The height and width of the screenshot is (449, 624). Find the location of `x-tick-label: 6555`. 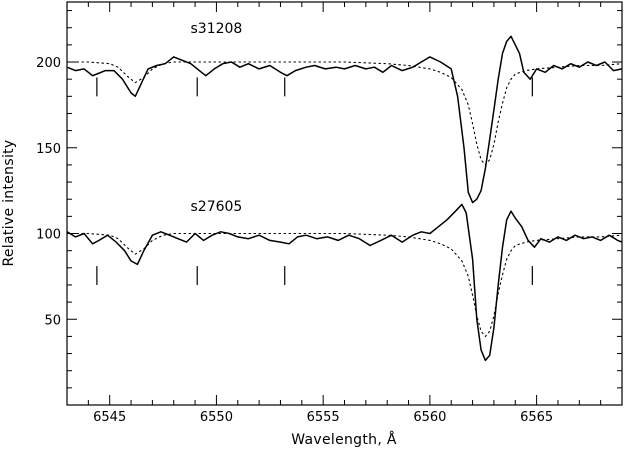

x-tick-label: 6555 is located at coordinates (323, 417).